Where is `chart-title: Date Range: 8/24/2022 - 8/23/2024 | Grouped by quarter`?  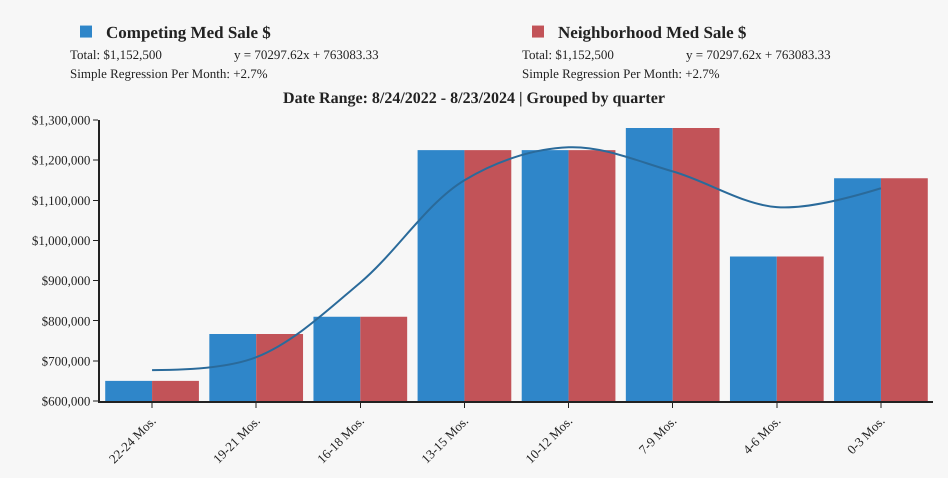
chart-title: Date Range: 8/24/2022 - 8/23/2024 | Grouped by quarter is located at coordinates (474, 98).